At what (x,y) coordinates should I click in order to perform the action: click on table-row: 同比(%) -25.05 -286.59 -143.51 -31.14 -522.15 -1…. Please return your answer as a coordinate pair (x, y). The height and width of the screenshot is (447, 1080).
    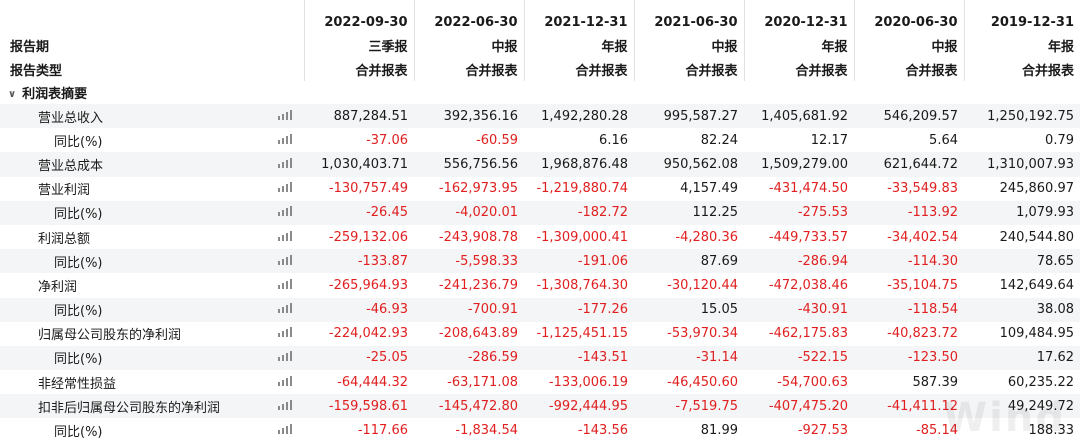
    Looking at the image, I should click on (540, 358).